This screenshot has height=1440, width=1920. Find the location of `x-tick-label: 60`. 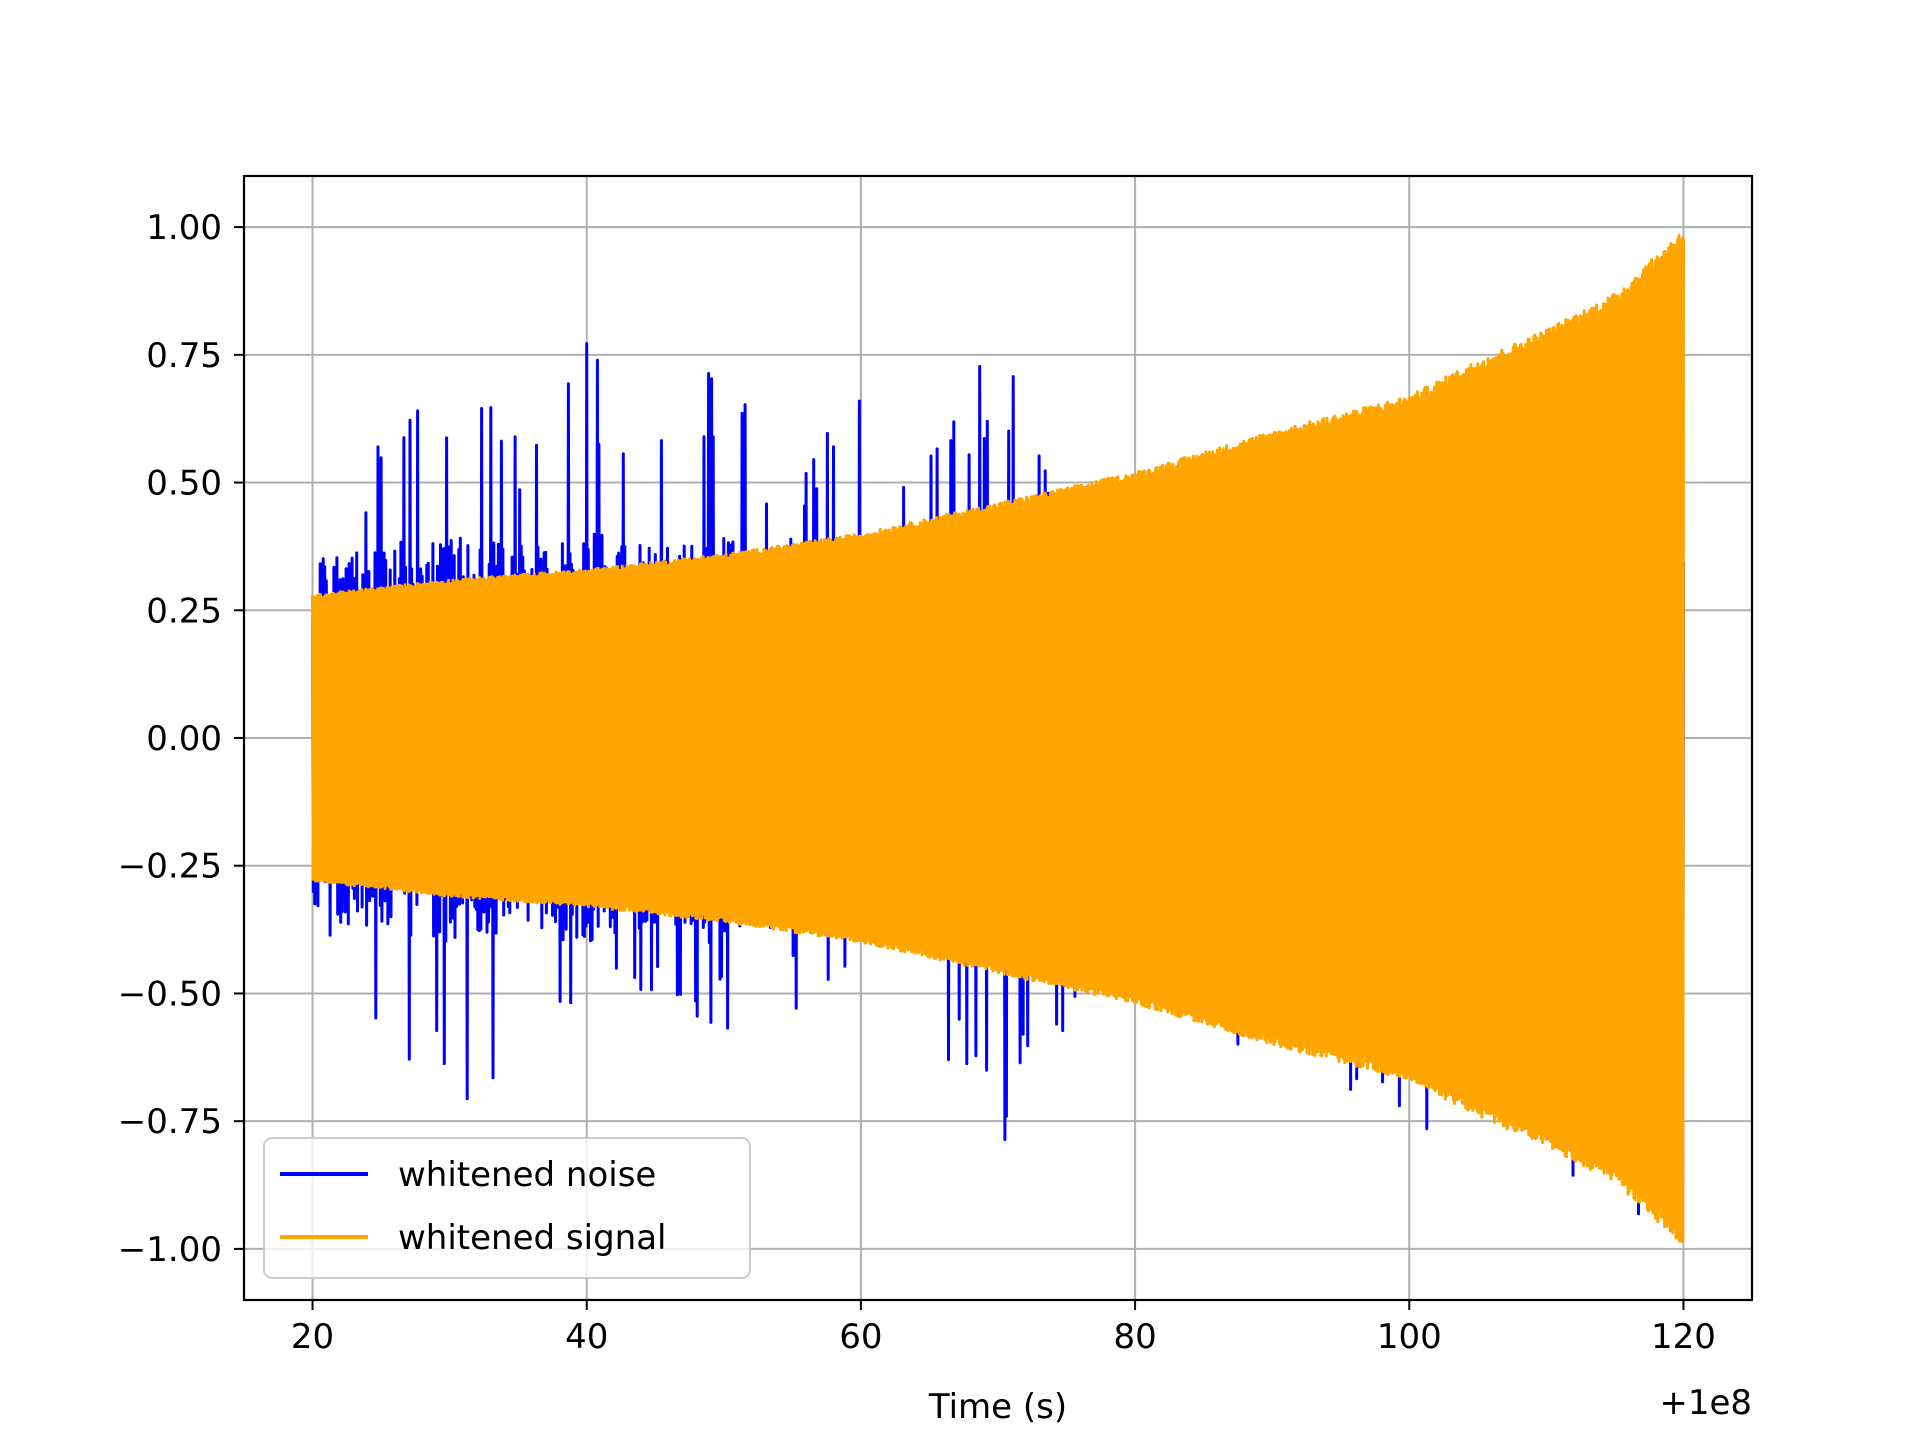

x-tick-label: 60 is located at coordinates (860, 1337).